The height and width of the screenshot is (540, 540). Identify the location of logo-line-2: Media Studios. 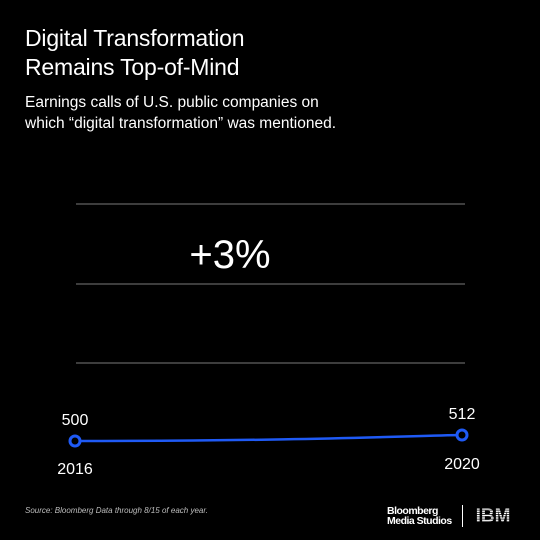
(419, 521).